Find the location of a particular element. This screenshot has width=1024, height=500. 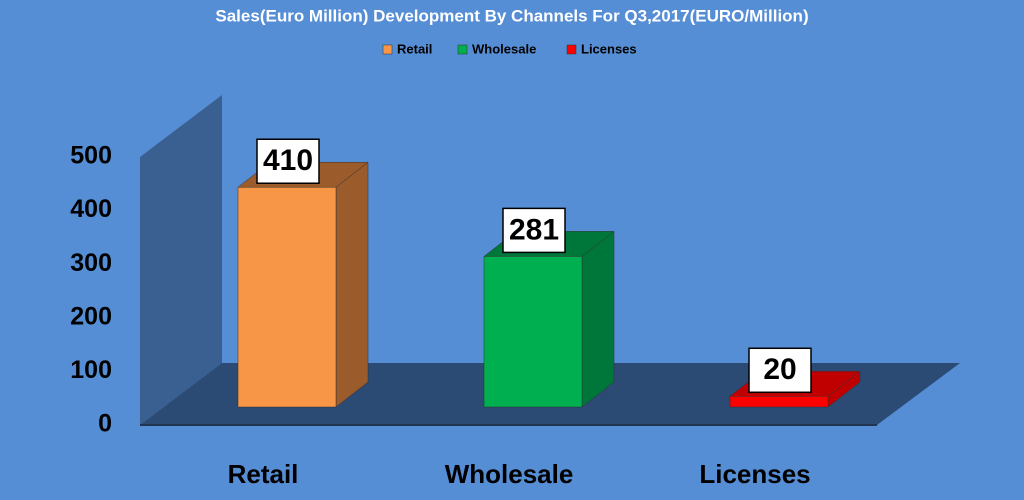

y-tick-label: 0 is located at coordinates (105, 424).